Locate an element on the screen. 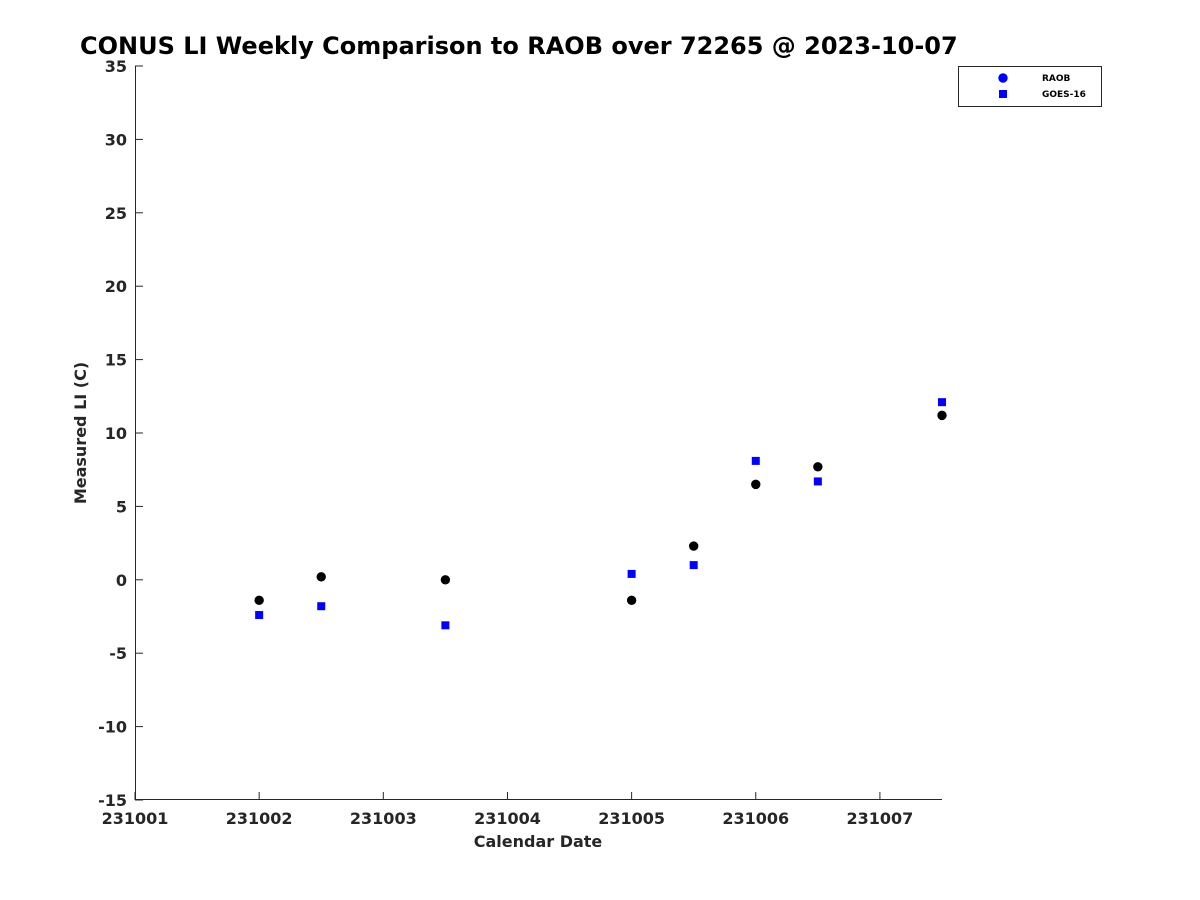 This screenshot has width=1200, height=900. y-axis-label: Measured LI (C) is located at coordinates (80, 433).